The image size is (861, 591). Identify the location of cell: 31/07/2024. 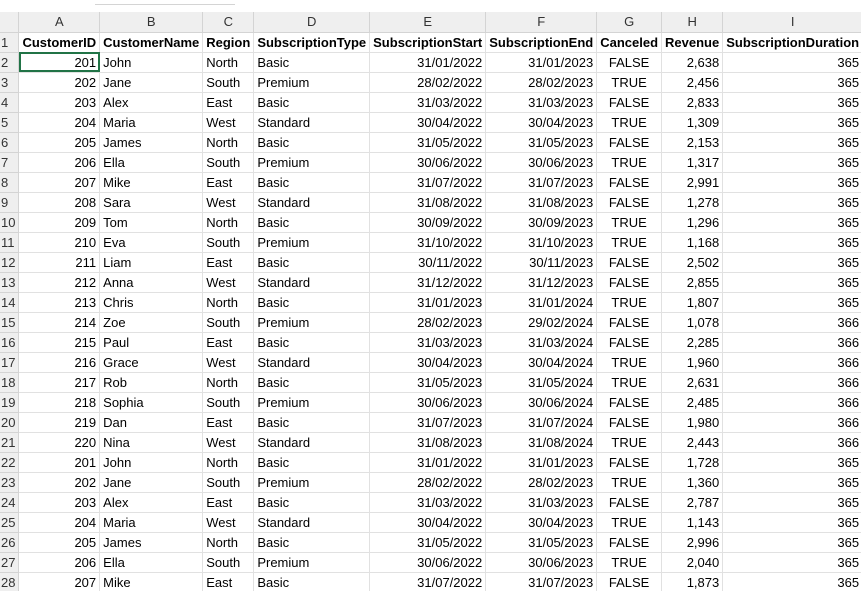
(541, 422).